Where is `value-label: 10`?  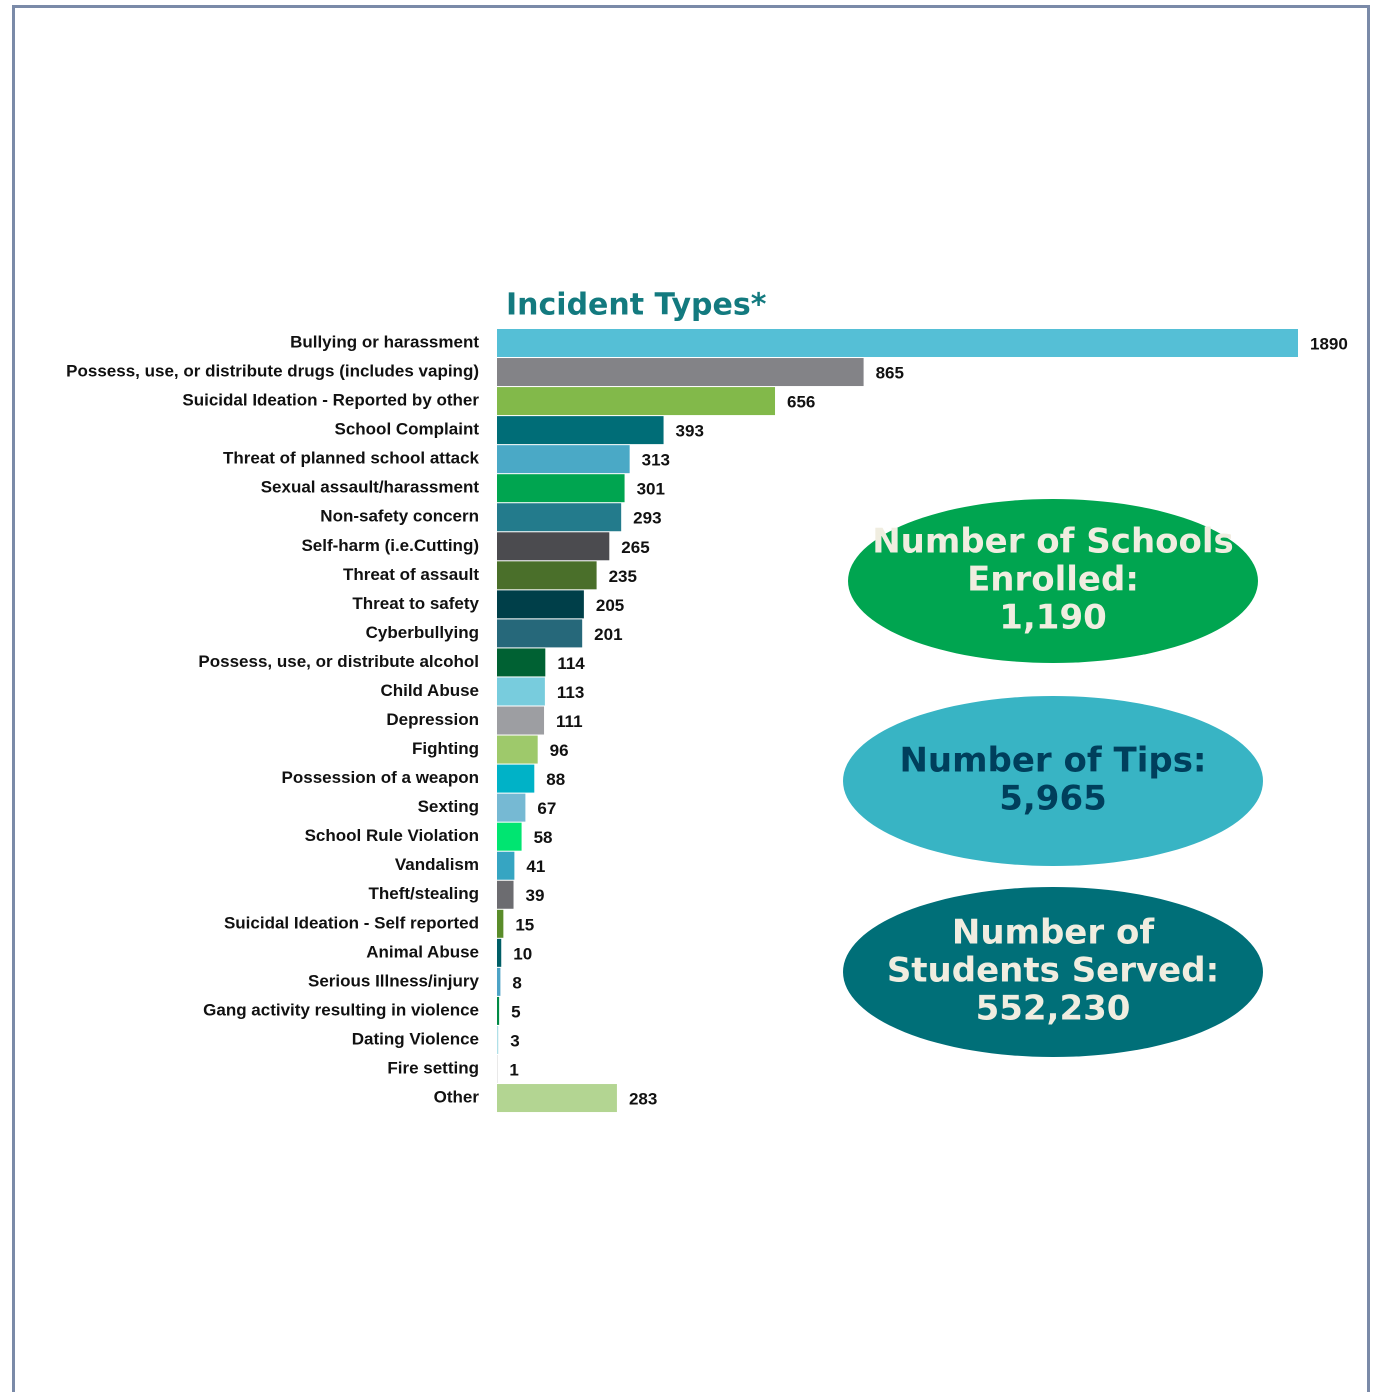 value-label: 10 is located at coordinates (522, 953).